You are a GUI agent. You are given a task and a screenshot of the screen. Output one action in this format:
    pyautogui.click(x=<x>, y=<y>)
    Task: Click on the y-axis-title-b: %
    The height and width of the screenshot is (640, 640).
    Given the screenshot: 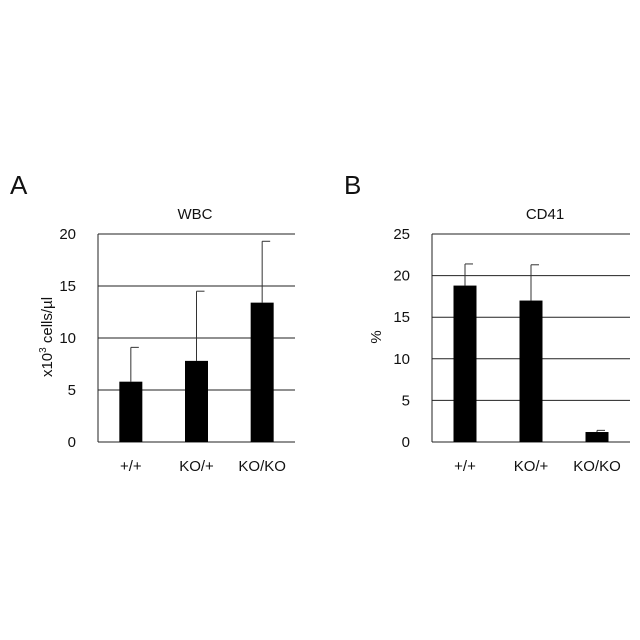 What is the action you would take?
    pyautogui.click(x=376, y=336)
    